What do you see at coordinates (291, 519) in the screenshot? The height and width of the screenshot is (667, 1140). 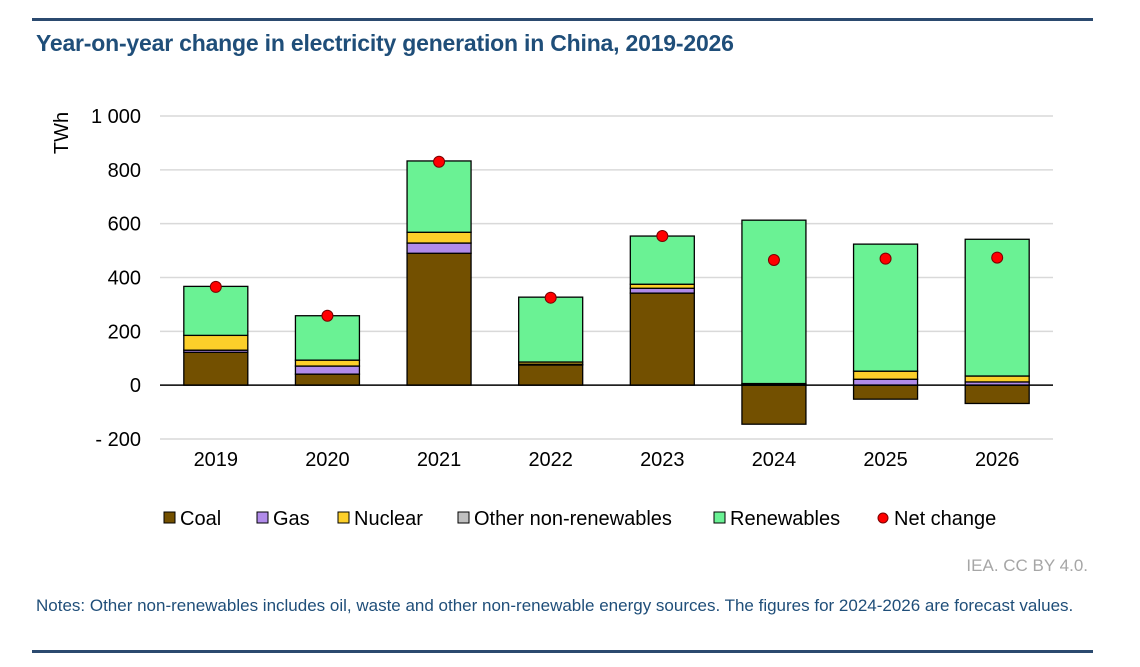 I see `legend-label: Gas` at bounding box center [291, 519].